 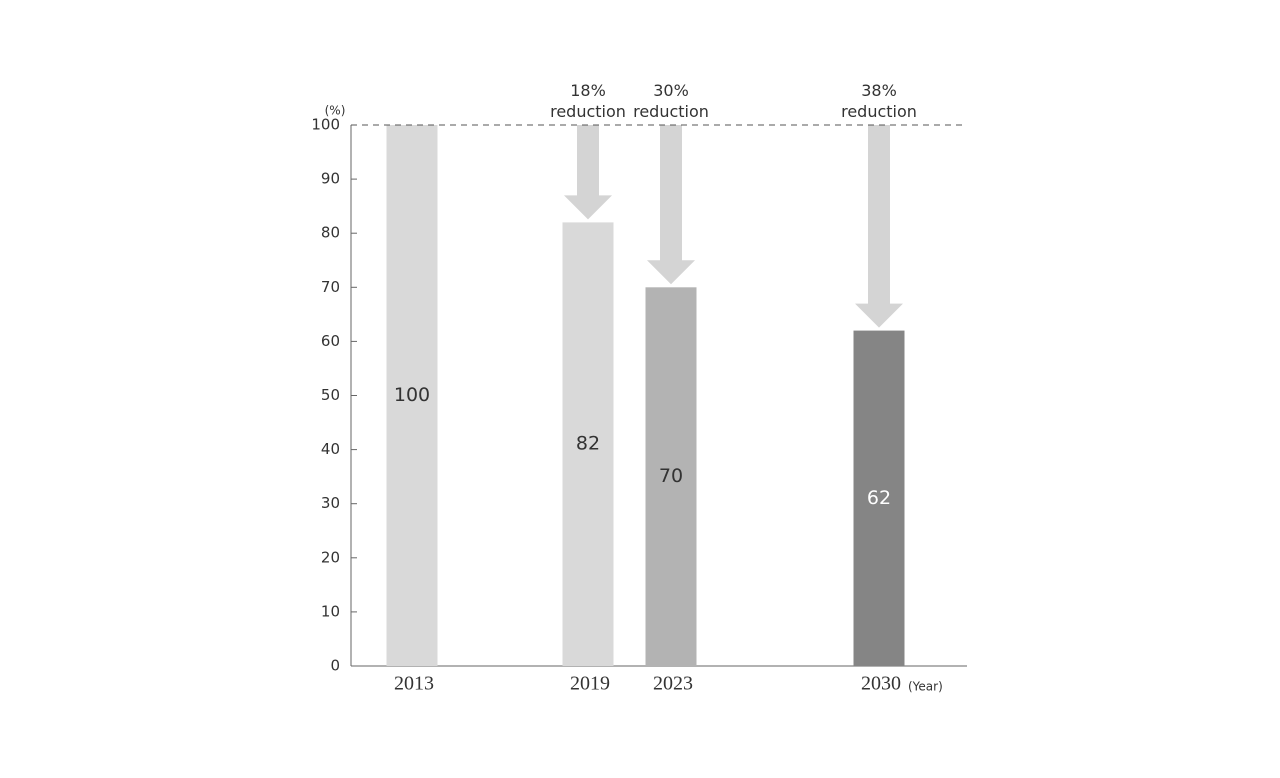 What do you see at coordinates (330, 341) in the screenshot?
I see `y-tick-label: 60` at bounding box center [330, 341].